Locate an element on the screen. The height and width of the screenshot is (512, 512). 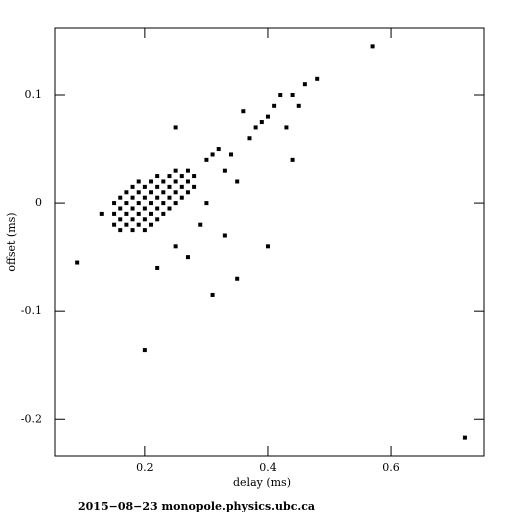
y-tick-label: -0.2 is located at coordinates (31, 418).